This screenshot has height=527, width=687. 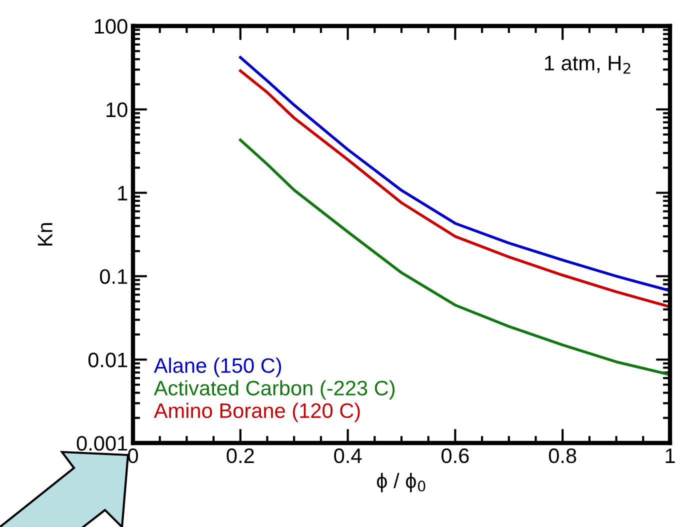 What do you see at coordinates (111, 26) in the screenshot?
I see `y-tick-label: 100` at bounding box center [111, 26].